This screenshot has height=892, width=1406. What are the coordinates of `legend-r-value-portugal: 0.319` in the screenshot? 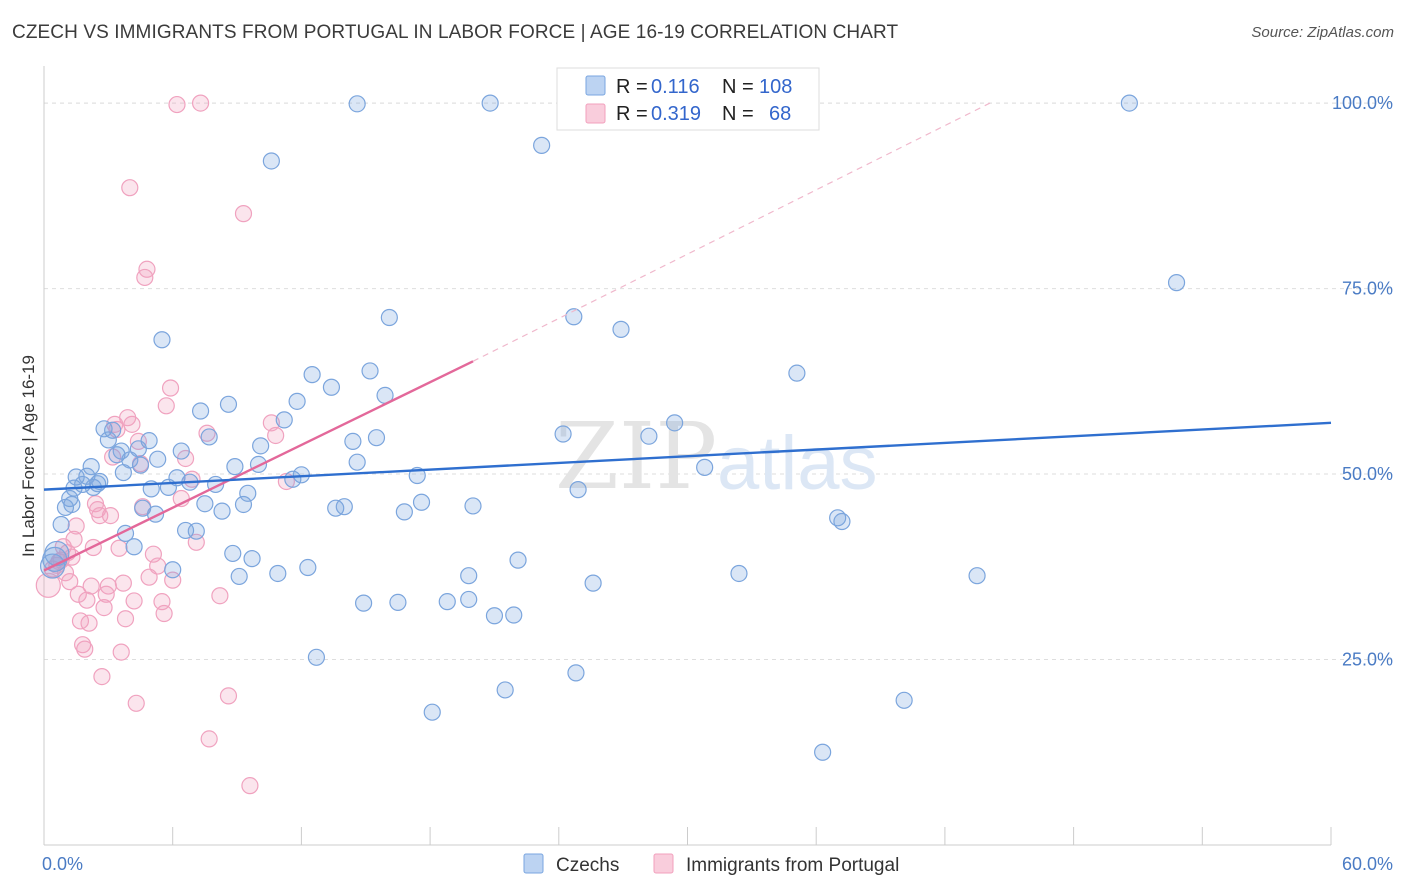 It's located at (676, 114).